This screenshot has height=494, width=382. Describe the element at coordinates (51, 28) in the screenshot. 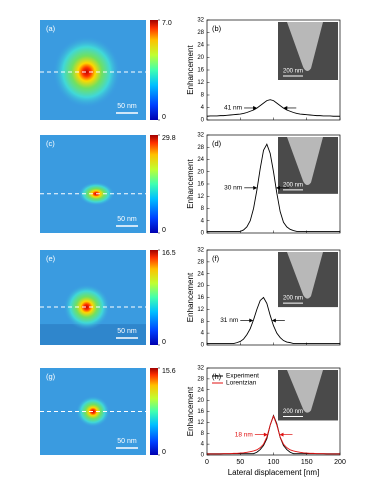

I see `panel-label: (a)` at that location.